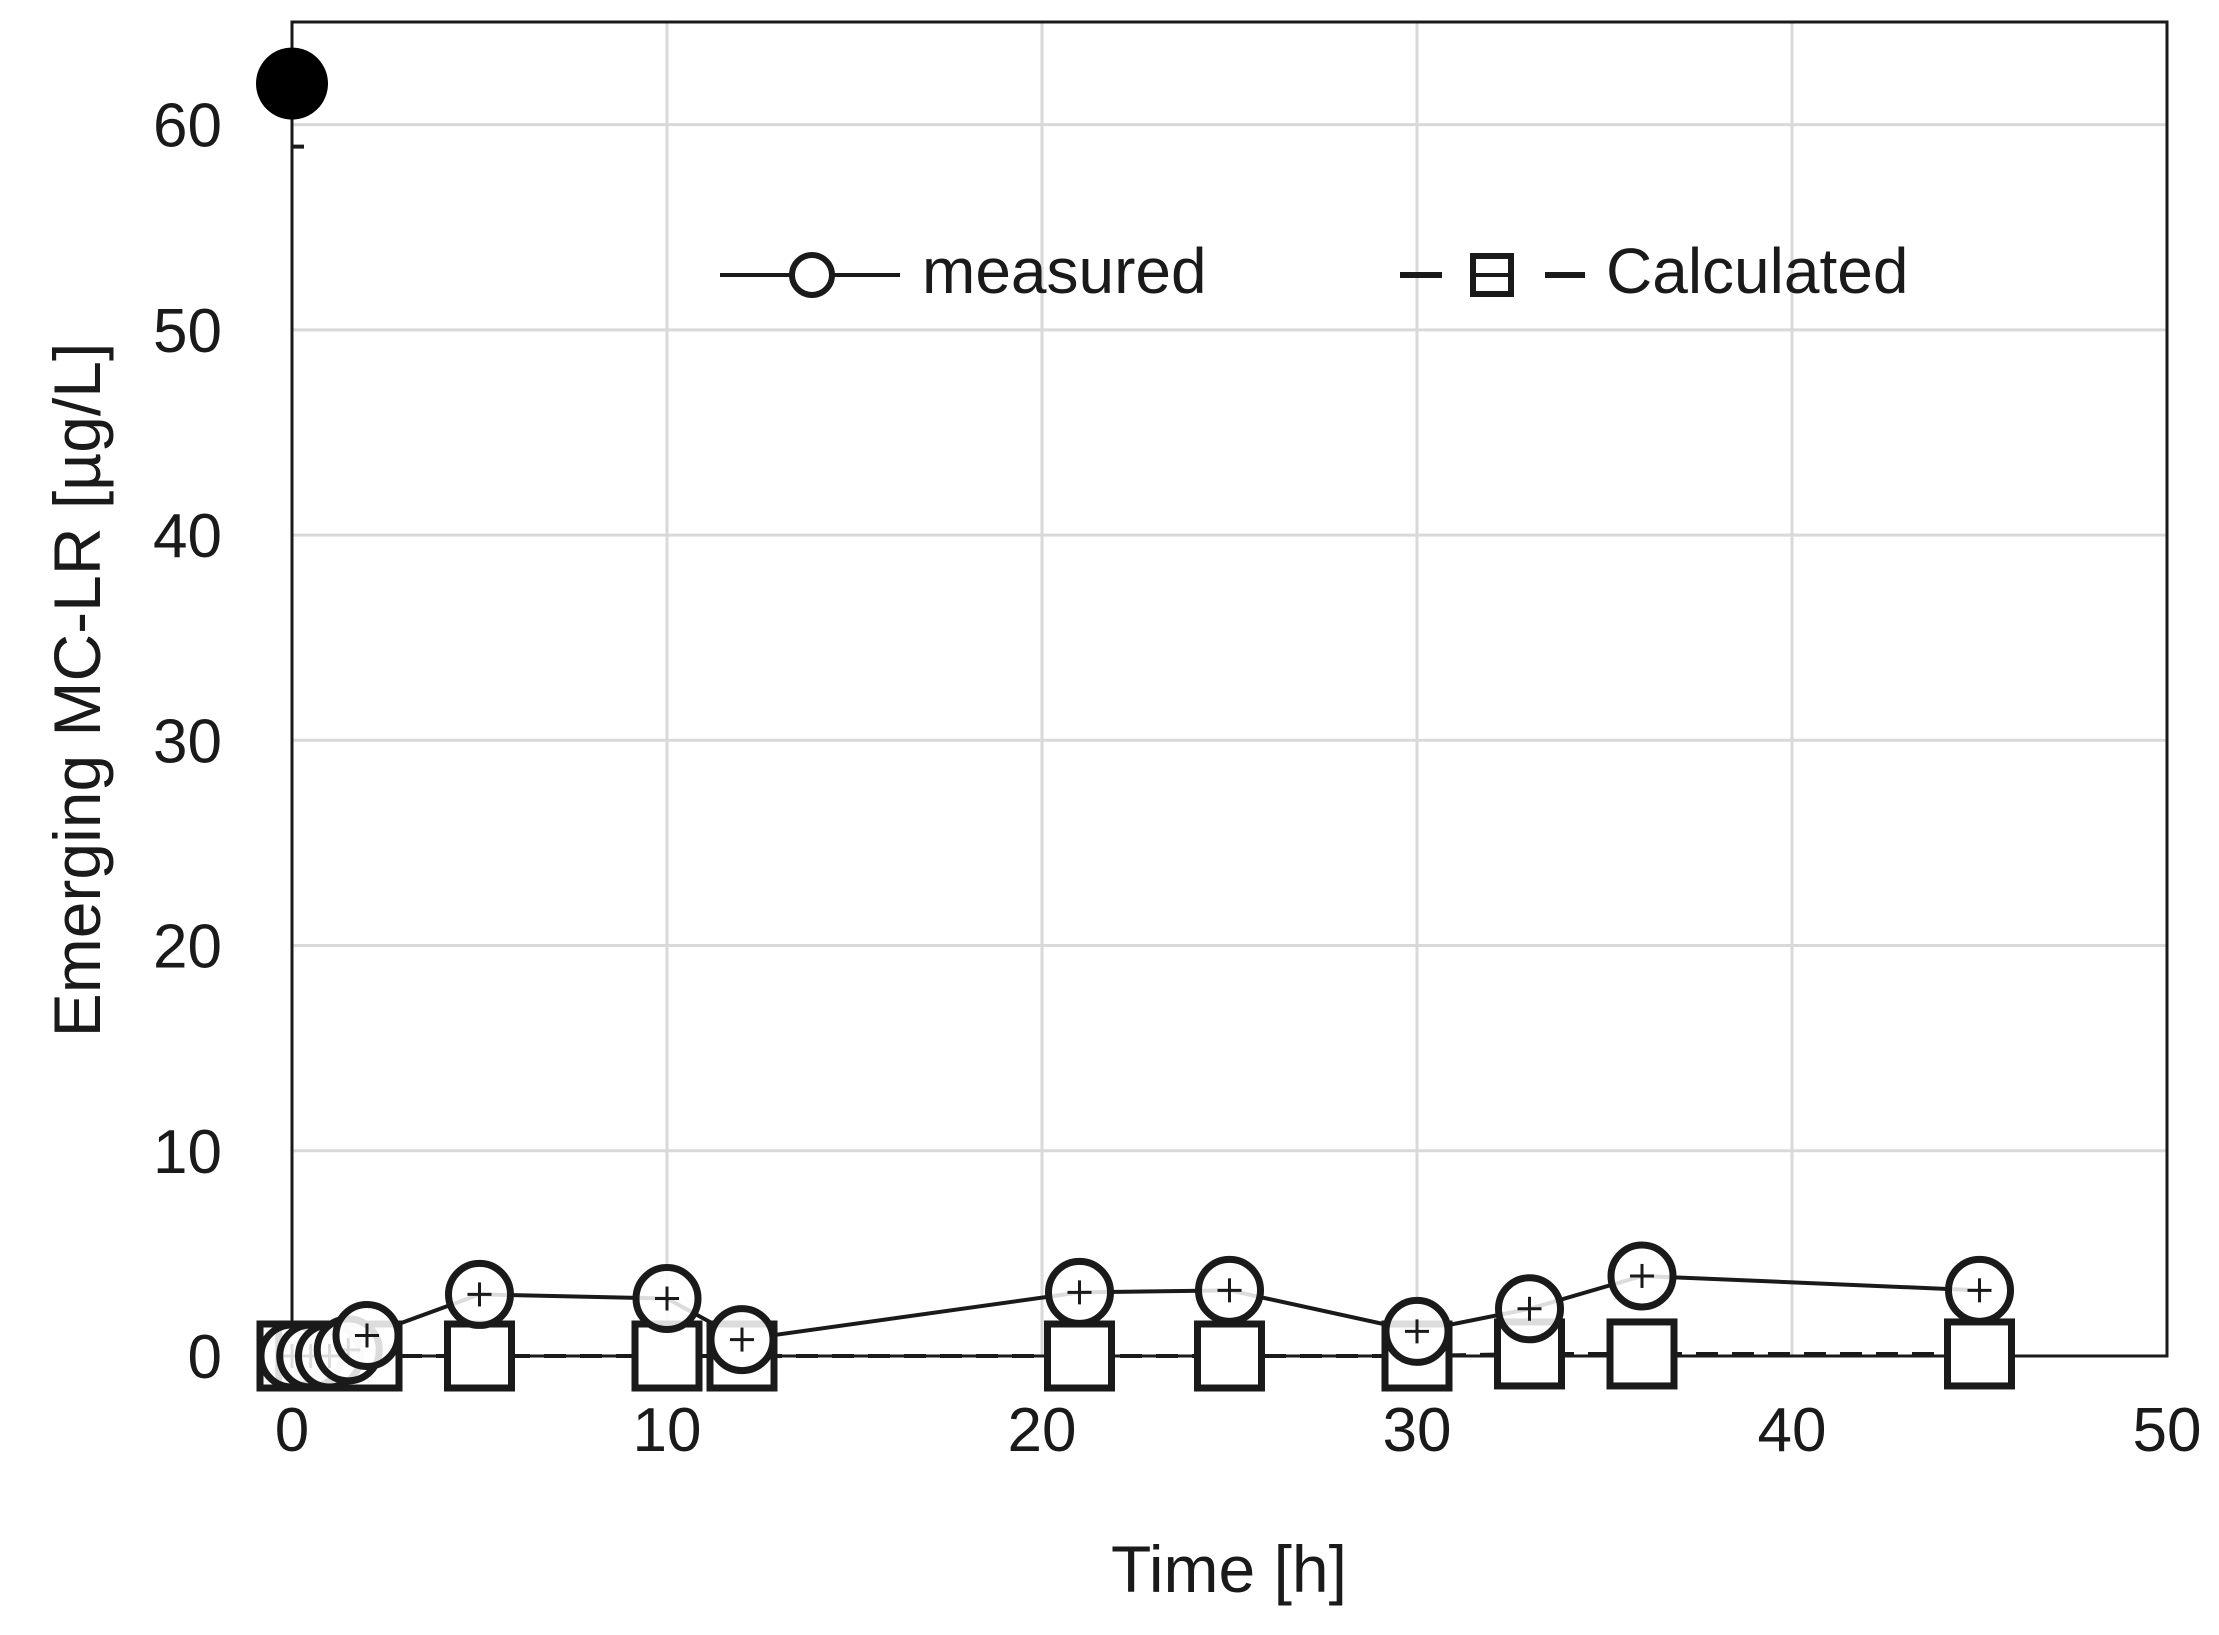 The image size is (2219, 1635). Describe the element at coordinates (1417, 1430) in the screenshot. I see `x-tick-label: 30` at that location.